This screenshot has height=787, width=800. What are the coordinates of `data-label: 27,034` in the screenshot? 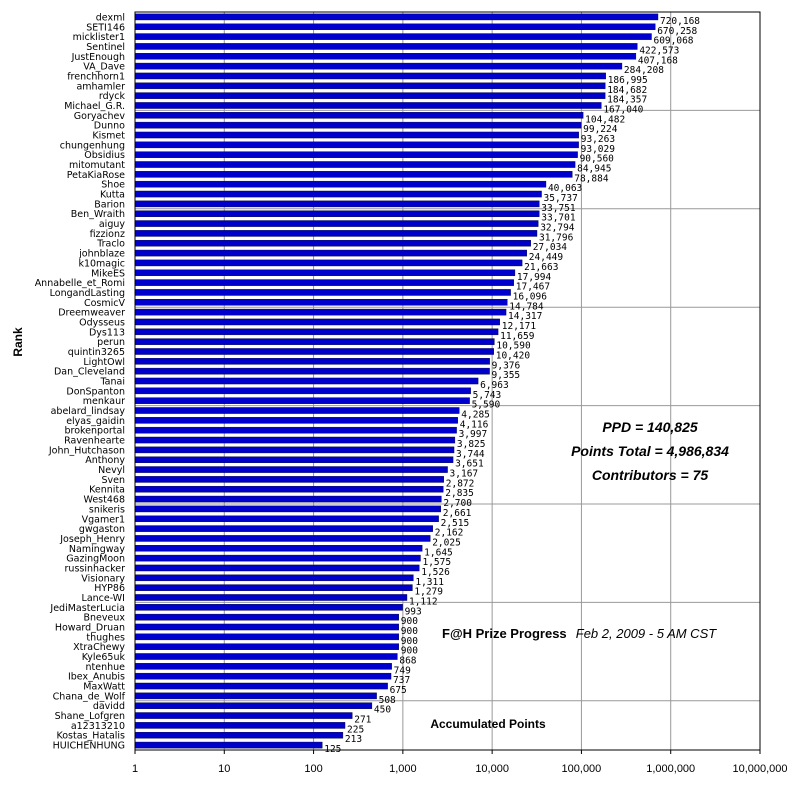 It's located at (550, 247).